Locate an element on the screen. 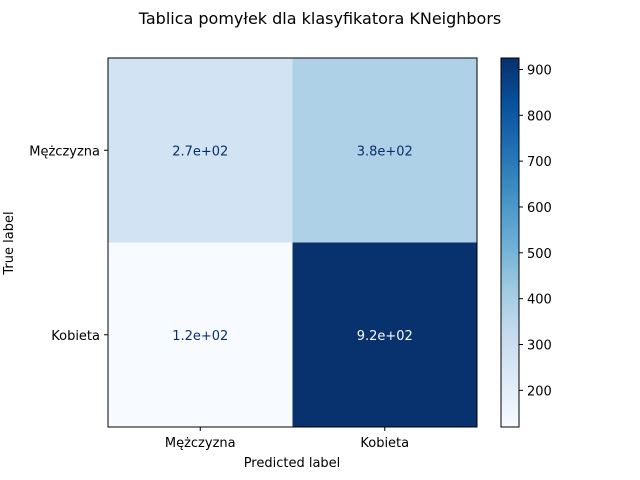 The height and width of the screenshot is (480, 640). heatmap-cell-label: 1.2e+02 is located at coordinates (200, 336).